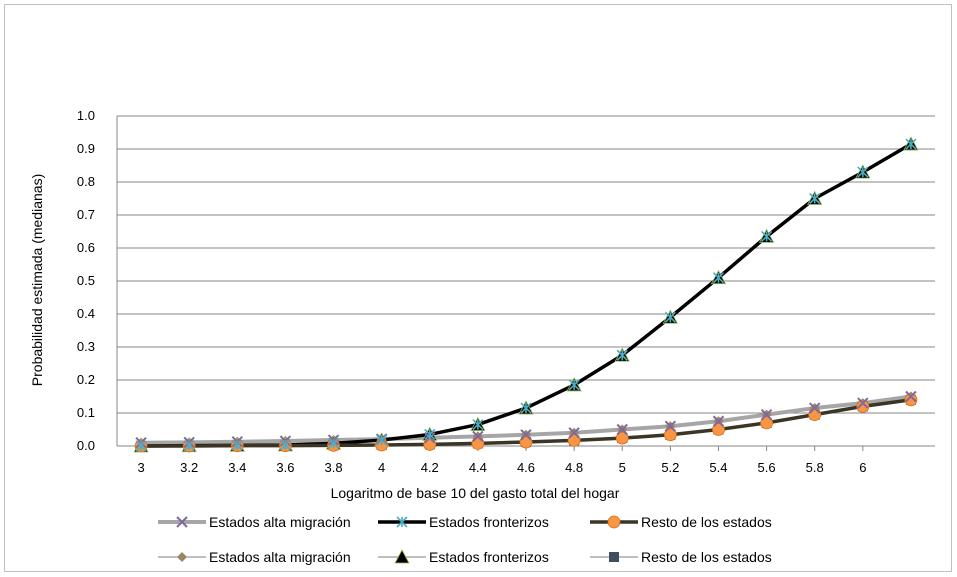  I want to click on y-tick-label: 0.6, so click(86, 247).